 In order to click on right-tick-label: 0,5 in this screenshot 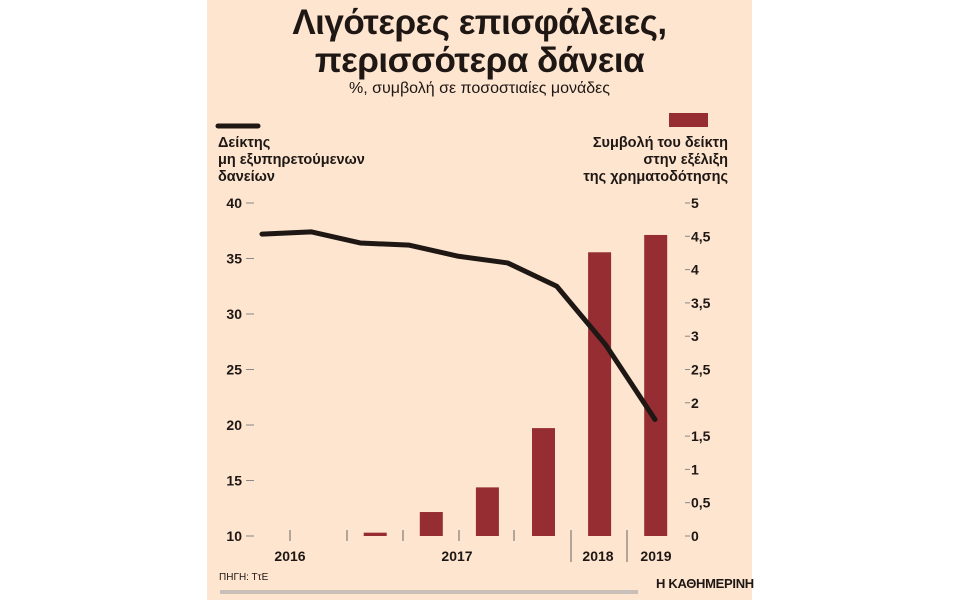, I will do `click(701, 503)`.